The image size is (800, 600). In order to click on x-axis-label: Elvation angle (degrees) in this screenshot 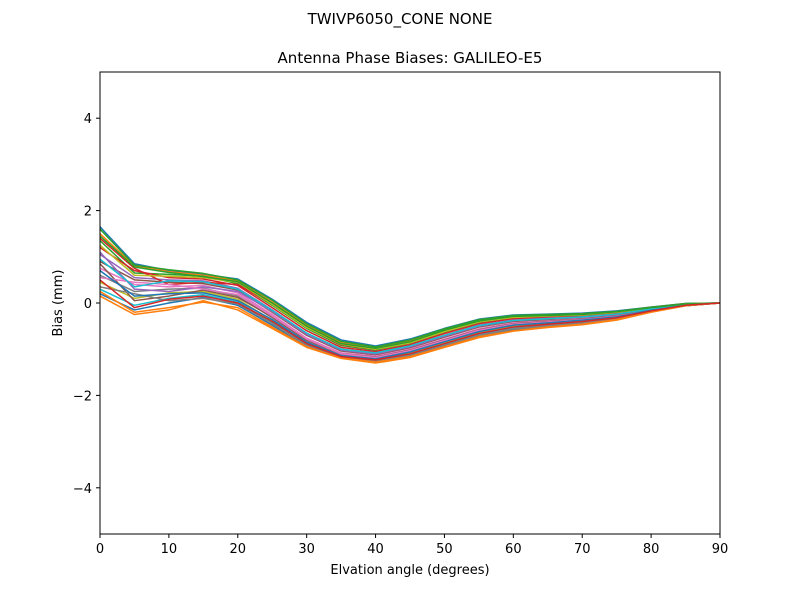, I will do `click(409, 570)`.